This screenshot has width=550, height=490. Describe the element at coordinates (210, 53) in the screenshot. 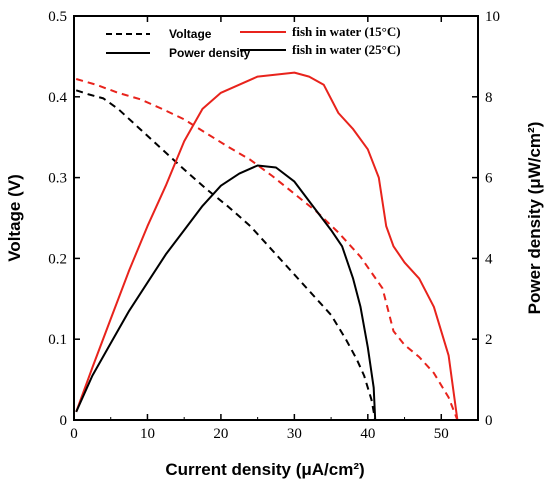

I see `legend-label: Power density` at that location.